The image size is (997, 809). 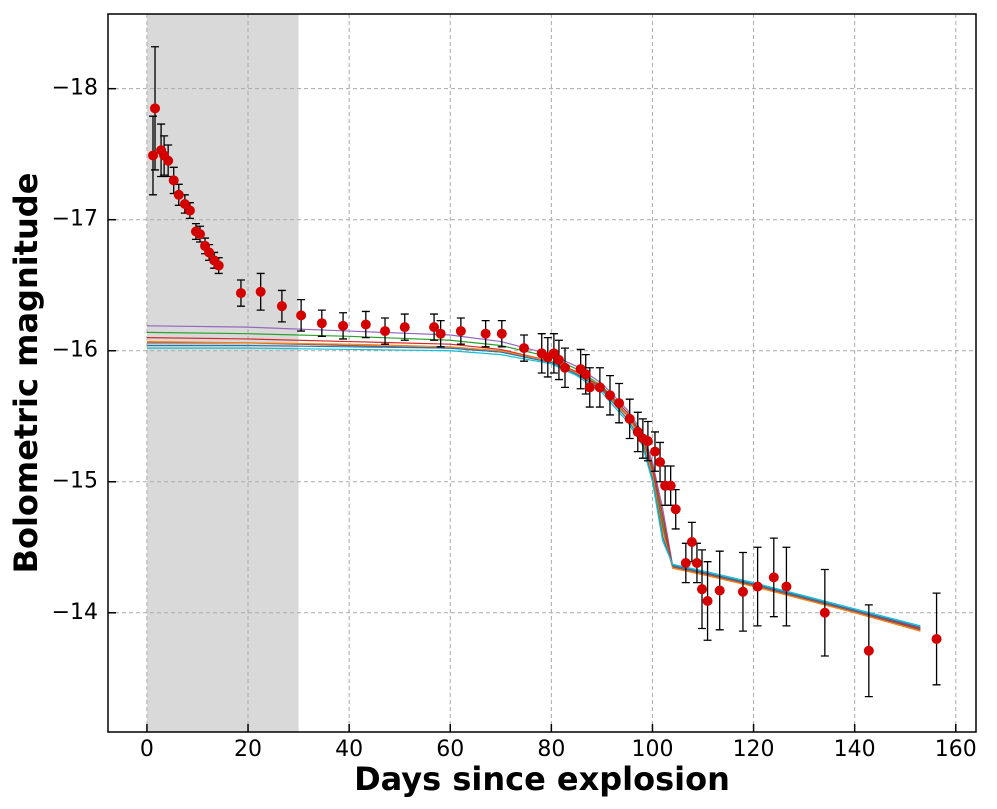 I want to click on y-tick-label: −14, so click(x=75, y=612).